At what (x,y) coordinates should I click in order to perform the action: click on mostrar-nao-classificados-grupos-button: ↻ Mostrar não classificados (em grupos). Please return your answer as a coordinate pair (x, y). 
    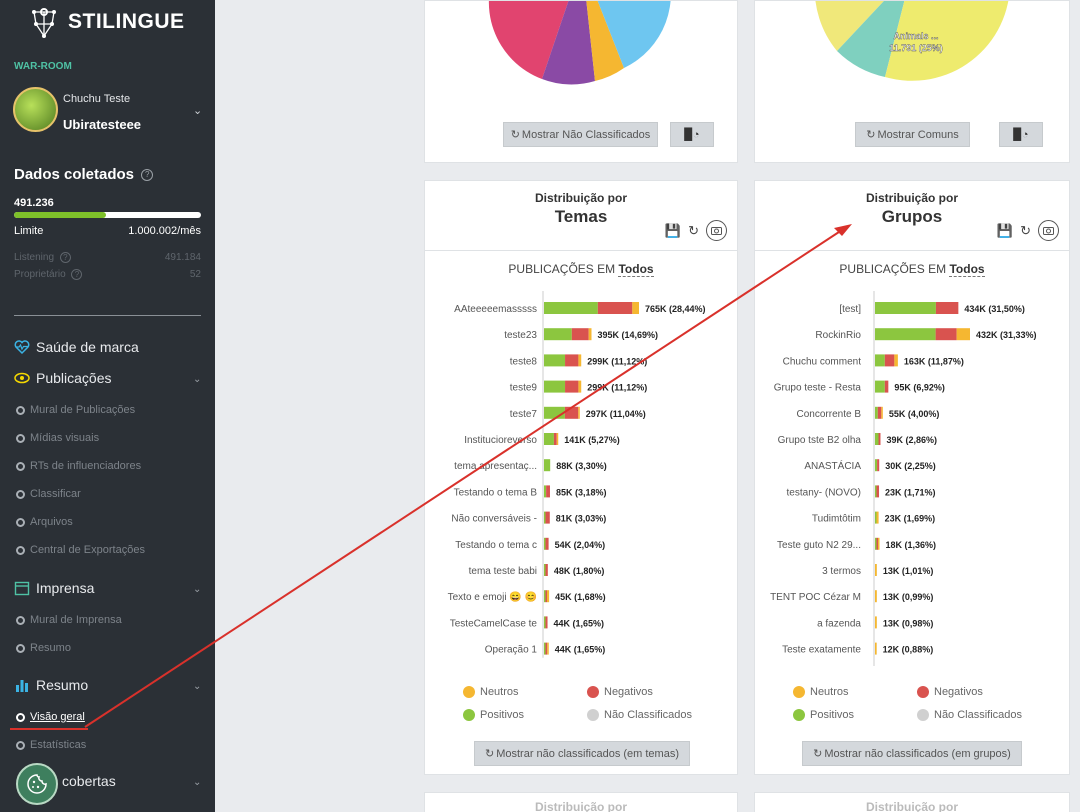
    Looking at the image, I should click on (912, 753).